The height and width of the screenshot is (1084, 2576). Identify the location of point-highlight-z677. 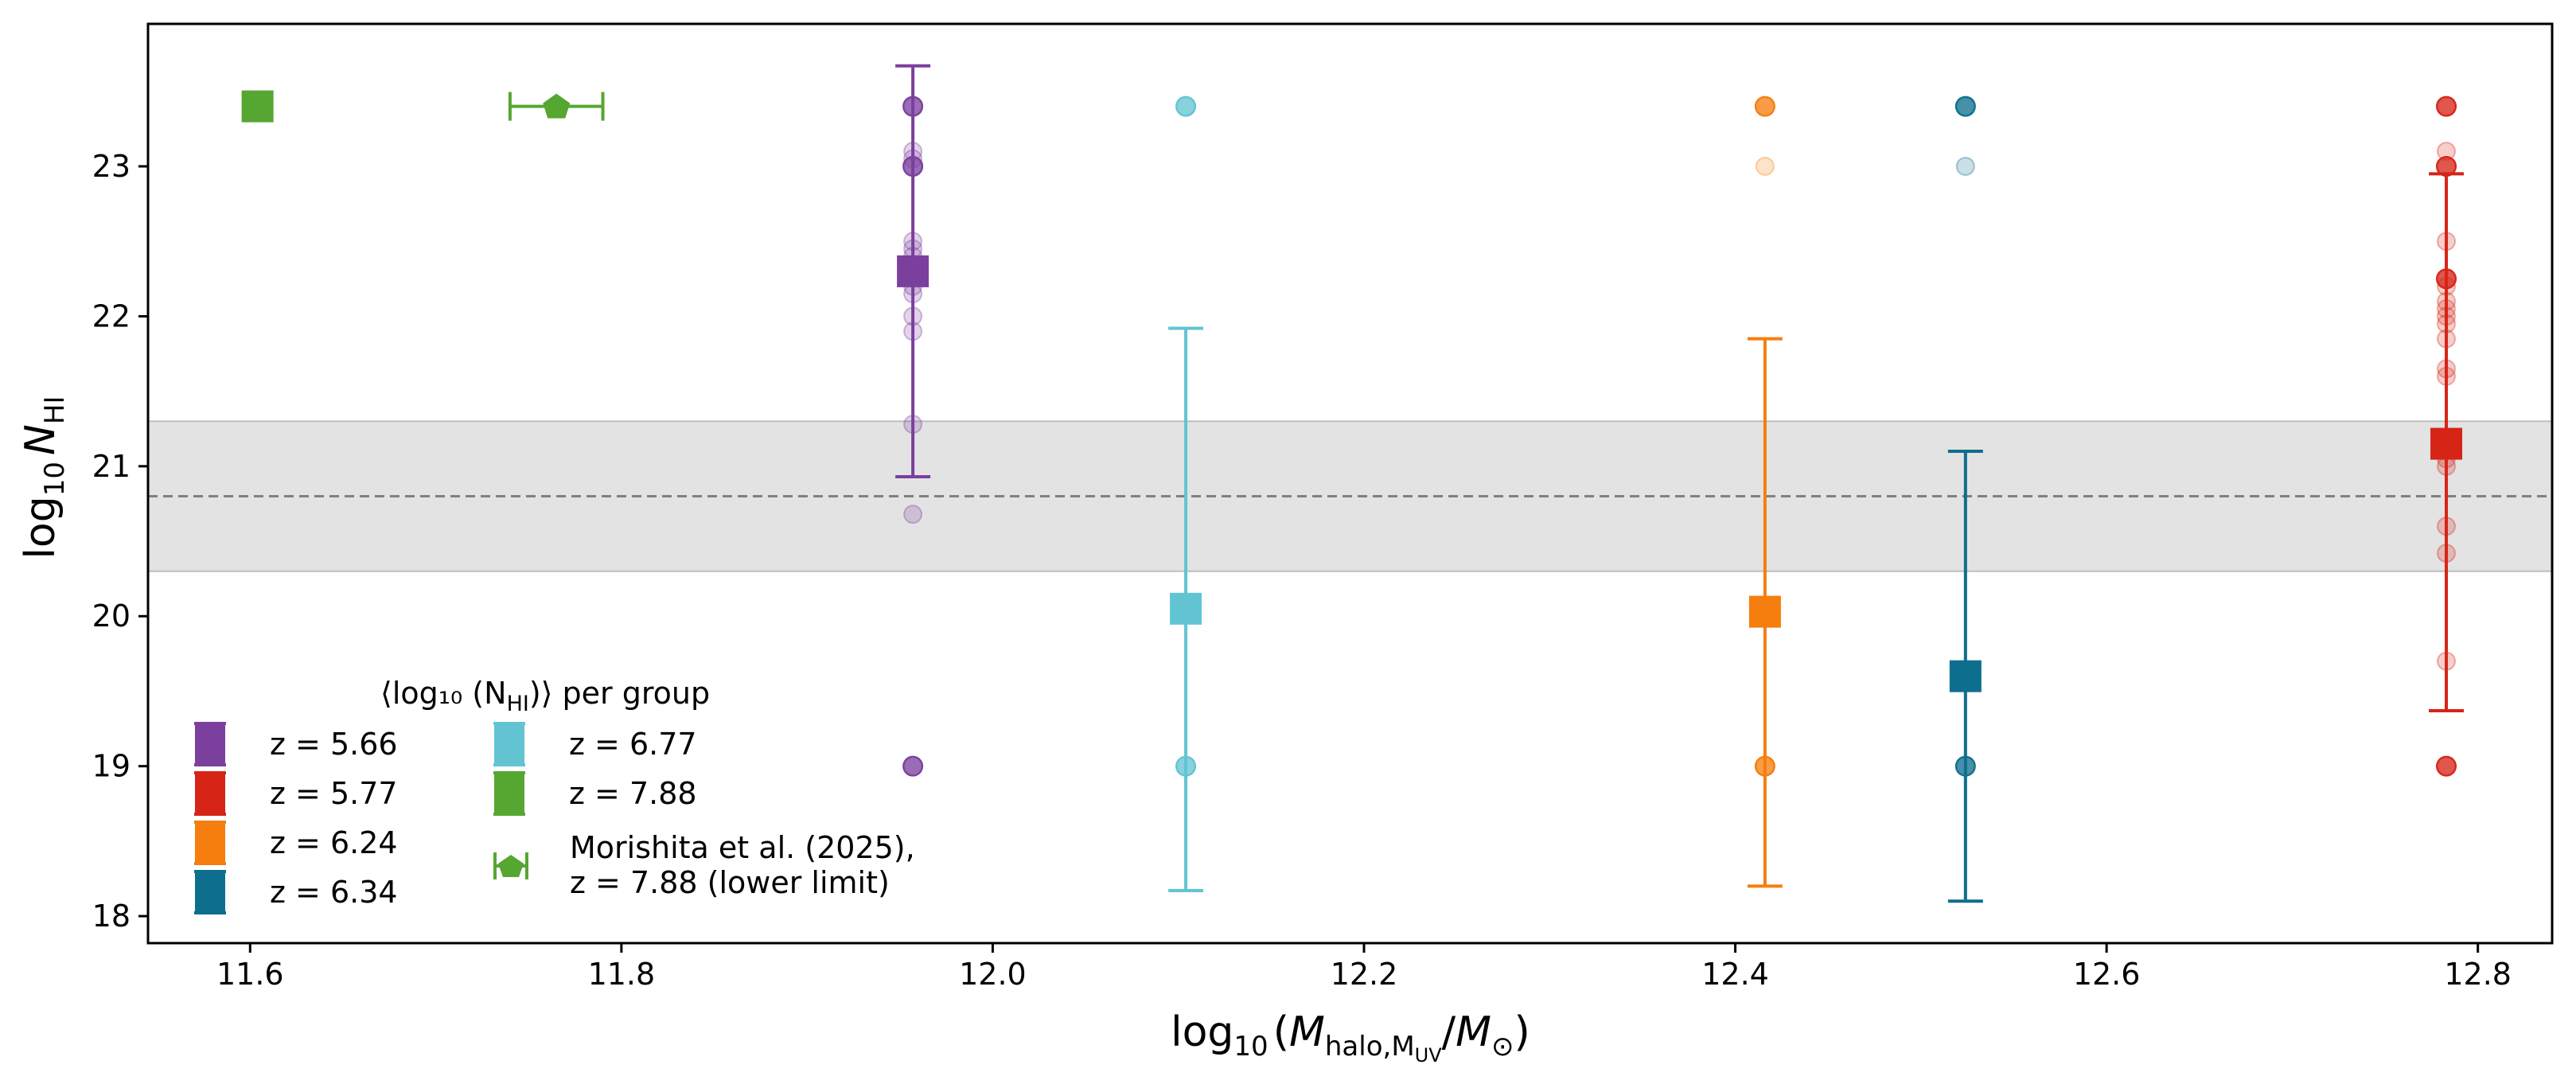
(1186, 106).